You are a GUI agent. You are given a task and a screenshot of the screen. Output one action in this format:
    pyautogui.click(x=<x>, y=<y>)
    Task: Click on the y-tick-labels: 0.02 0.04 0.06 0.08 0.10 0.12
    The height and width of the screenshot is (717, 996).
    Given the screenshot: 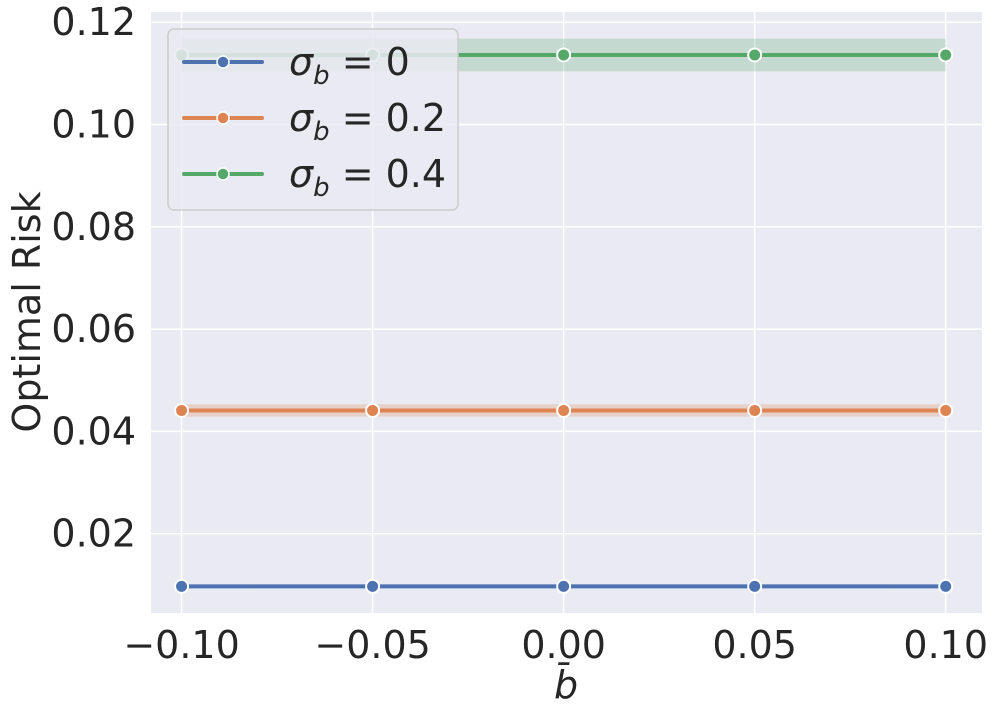 What is the action you would take?
    pyautogui.click(x=93, y=277)
    